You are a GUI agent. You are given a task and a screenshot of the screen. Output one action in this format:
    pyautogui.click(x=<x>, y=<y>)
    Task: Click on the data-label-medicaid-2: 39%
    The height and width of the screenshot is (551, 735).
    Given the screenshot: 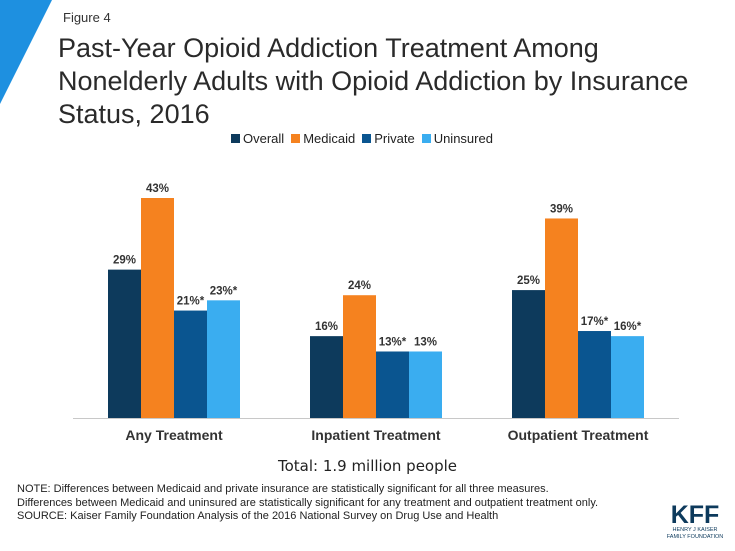 What is the action you would take?
    pyautogui.click(x=561, y=209)
    